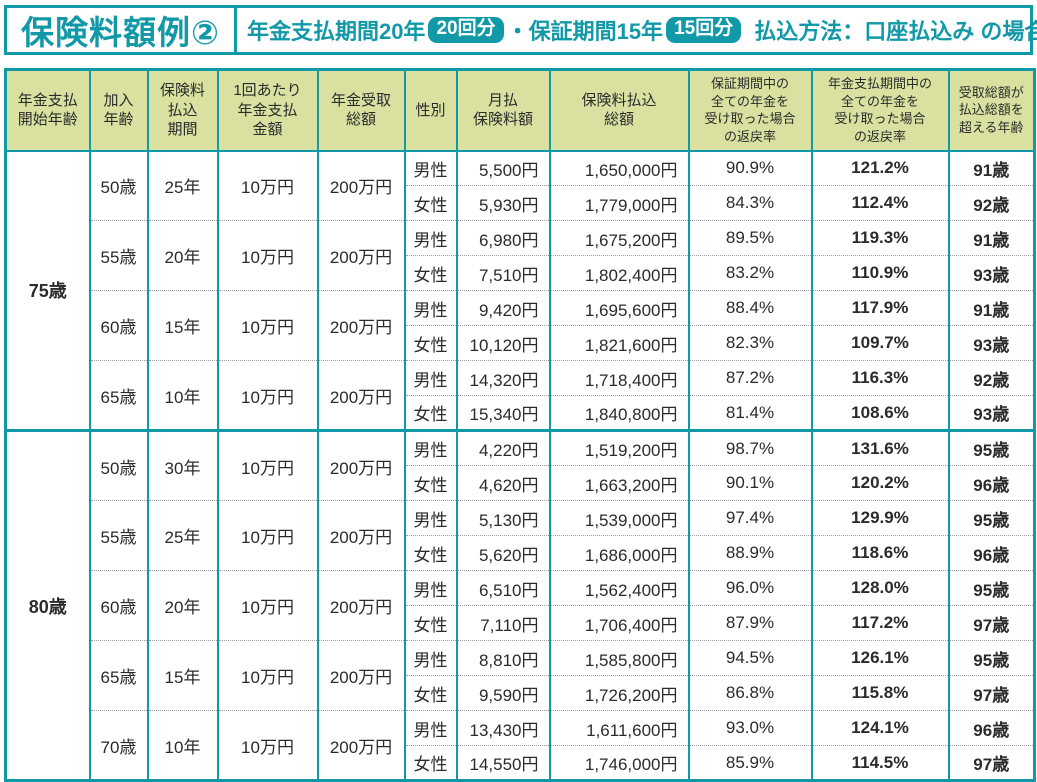 The height and width of the screenshot is (782, 1037). I want to click on rate-guarantee-cell: 86.8%, so click(750, 693).